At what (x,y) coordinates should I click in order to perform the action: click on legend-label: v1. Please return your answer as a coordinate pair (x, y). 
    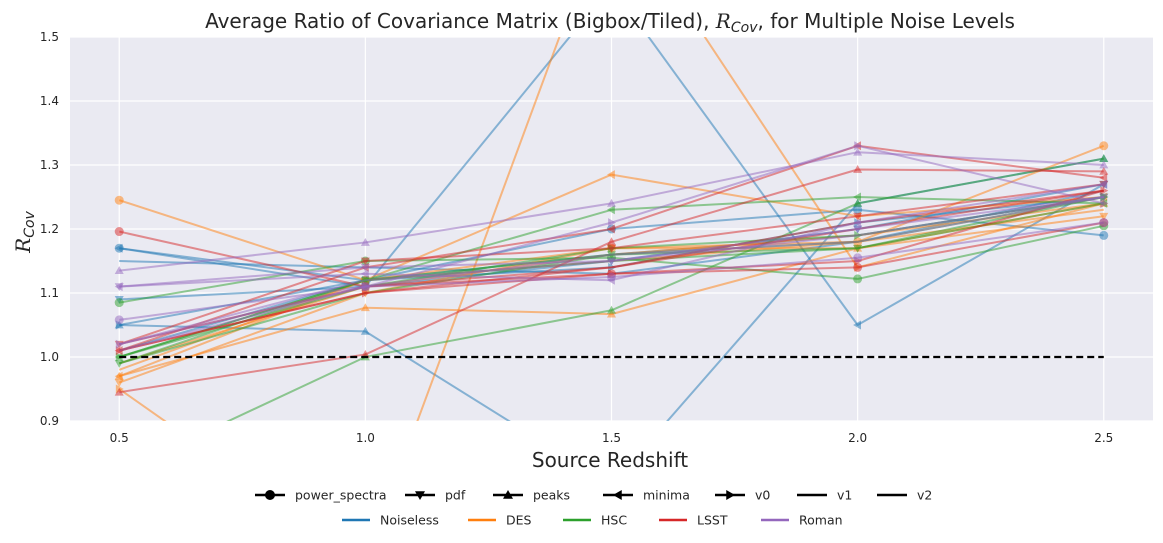
    Looking at the image, I should click on (844, 495).